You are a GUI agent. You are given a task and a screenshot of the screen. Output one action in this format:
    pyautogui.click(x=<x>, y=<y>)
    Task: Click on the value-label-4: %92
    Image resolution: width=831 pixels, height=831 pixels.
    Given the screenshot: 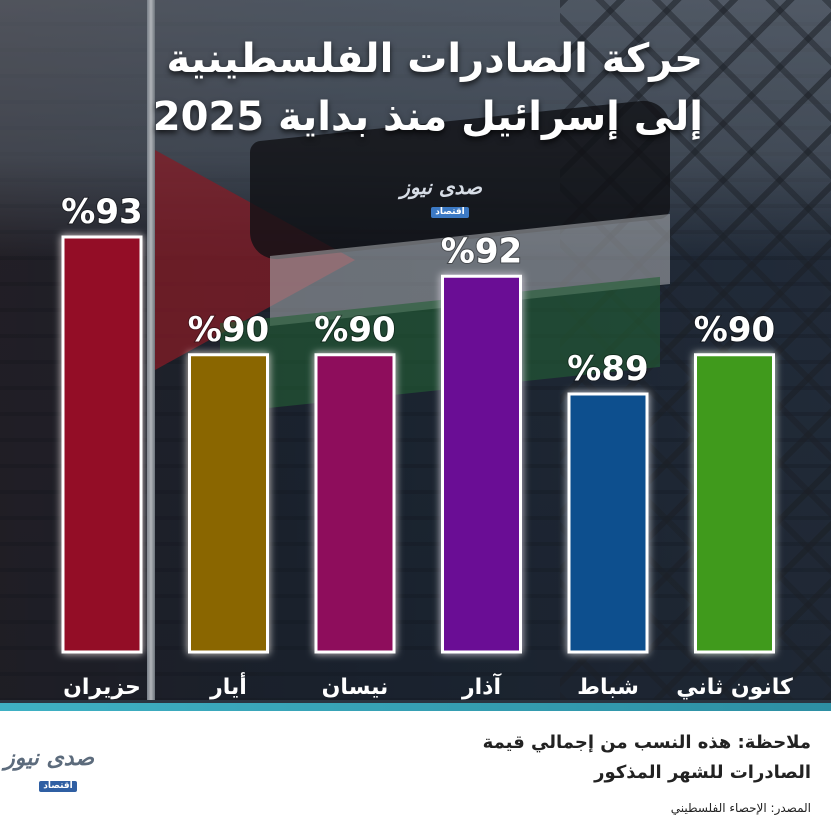 What is the action you would take?
    pyautogui.click(x=481, y=251)
    